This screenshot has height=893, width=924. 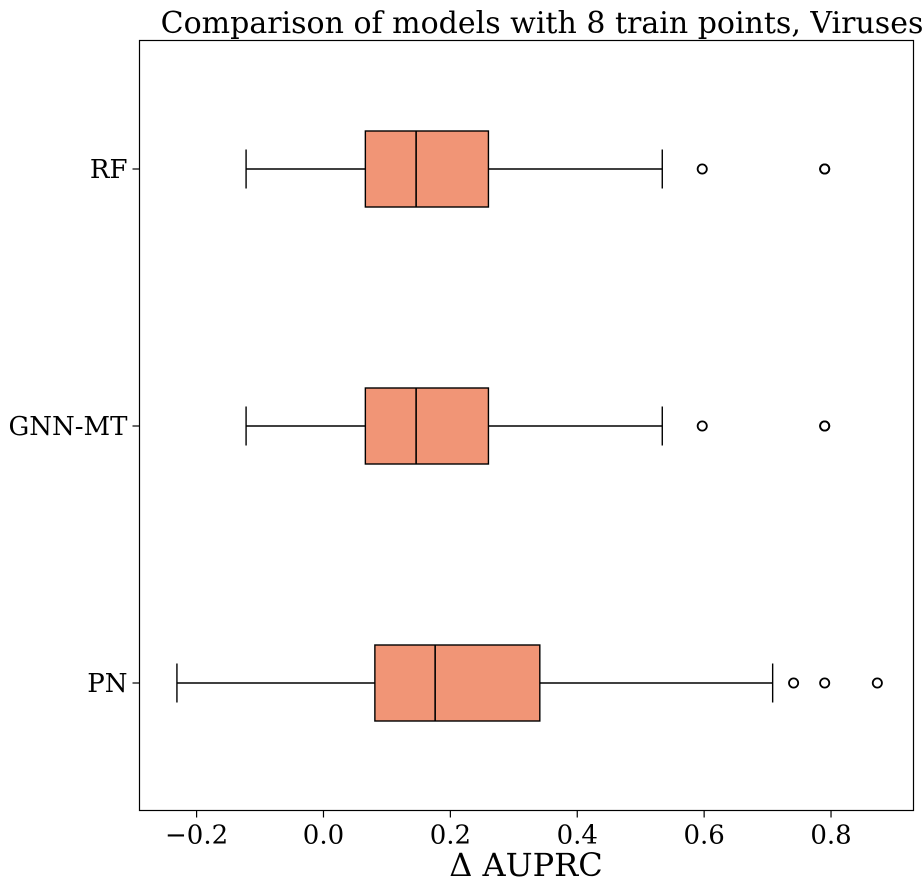 What do you see at coordinates (525, 865) in the screenshot?
I see `x-axis-title: Δ AUPRC` at bounding box center [525, 865].